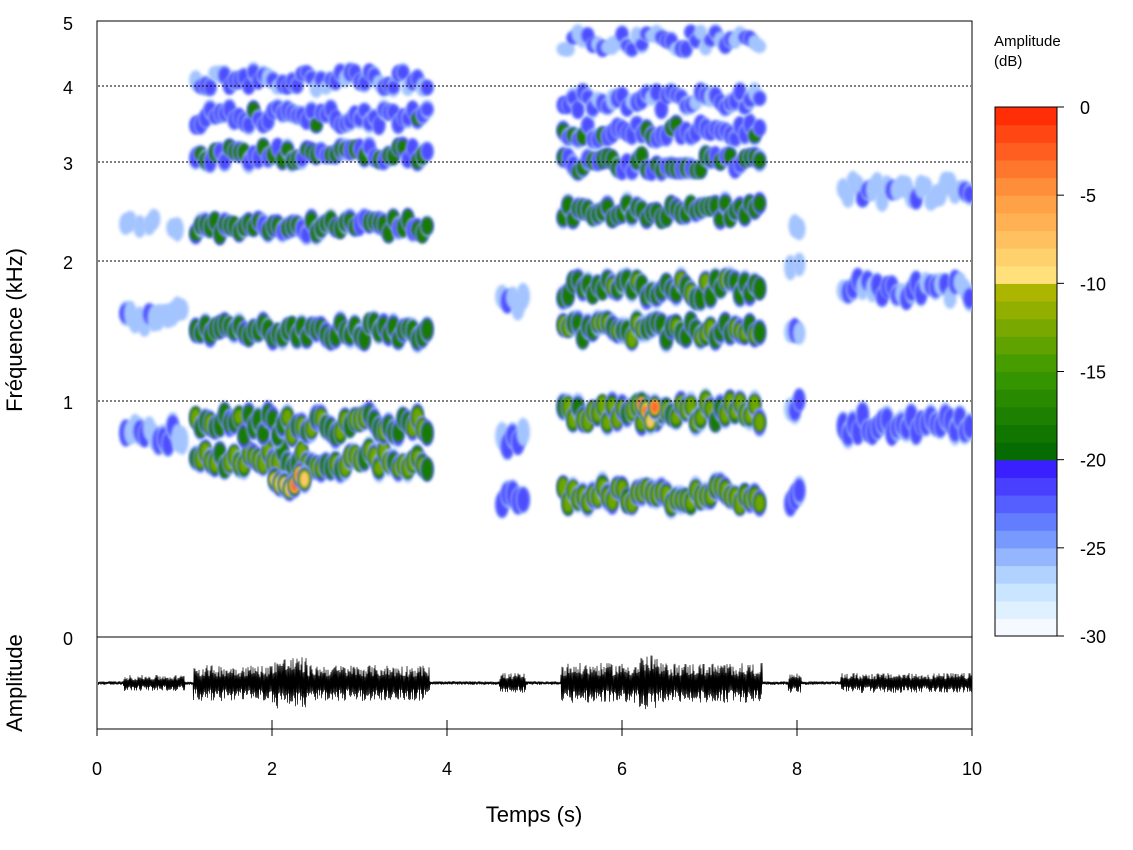 The height and width of the screenshot is (850, 1133). Describe the element at coordinates (1093, 637) in the screenshot. I see `colorbar-tick-label: -30` at that location.